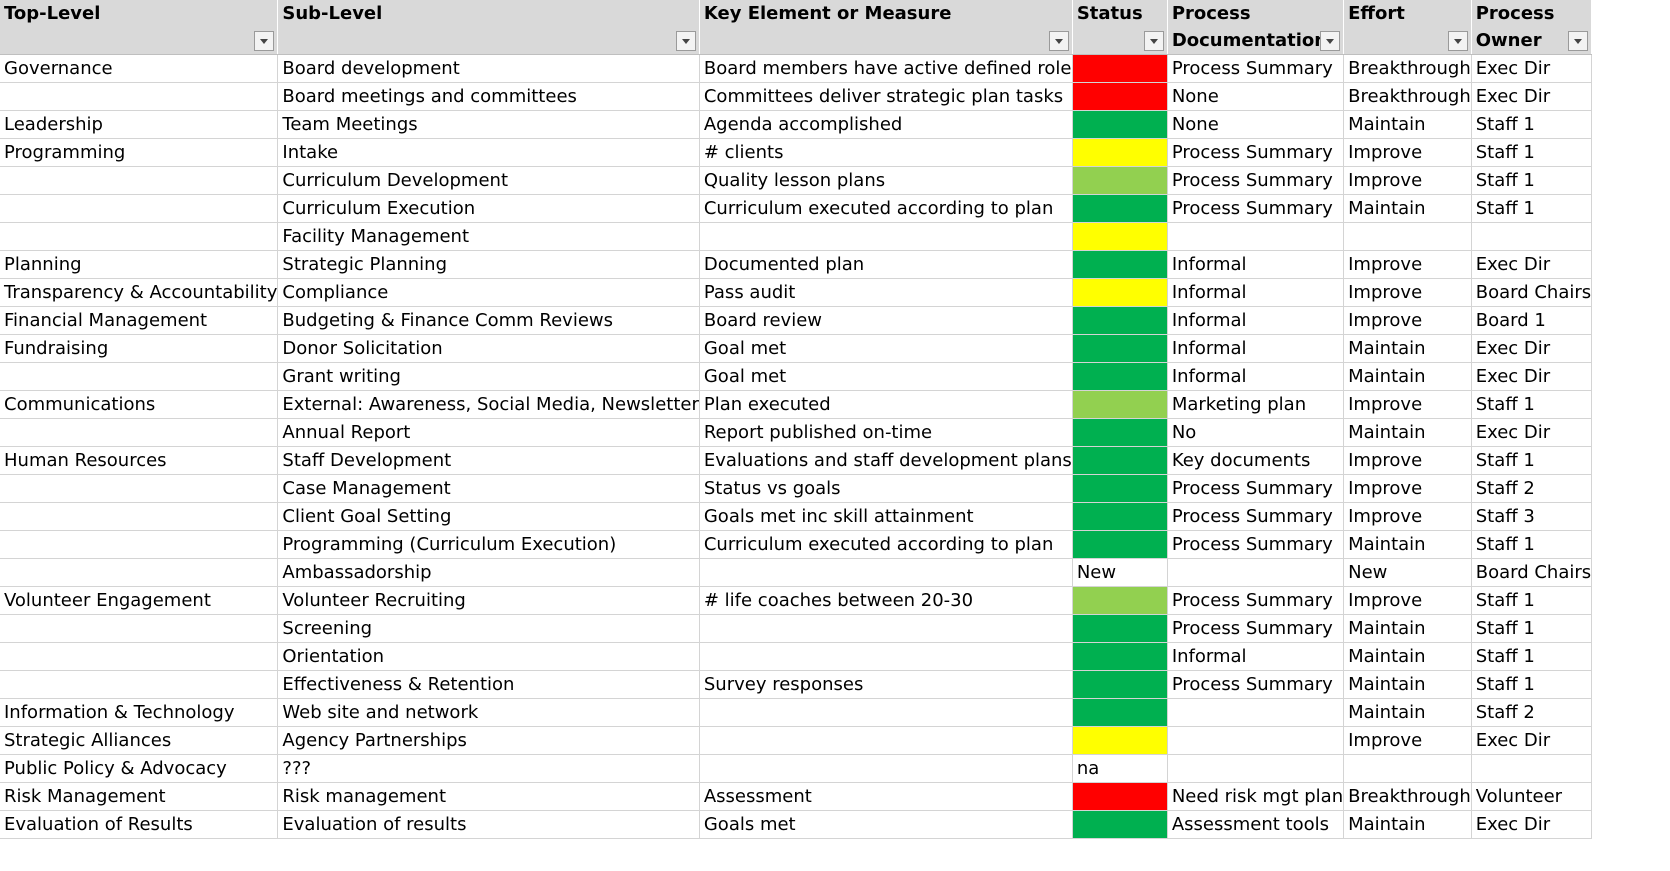 This screenshot has width=1670, height=871. Describe the element at coordinates (488, 236) in the screenshot. I see `cell-sub-level: Facility Management` at that location.